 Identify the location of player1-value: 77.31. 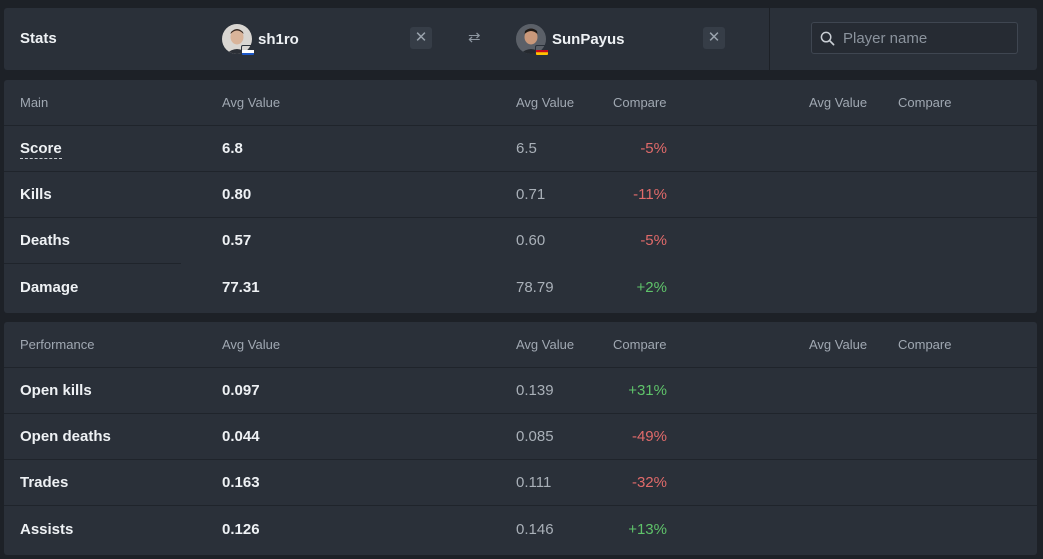
(241, 287).